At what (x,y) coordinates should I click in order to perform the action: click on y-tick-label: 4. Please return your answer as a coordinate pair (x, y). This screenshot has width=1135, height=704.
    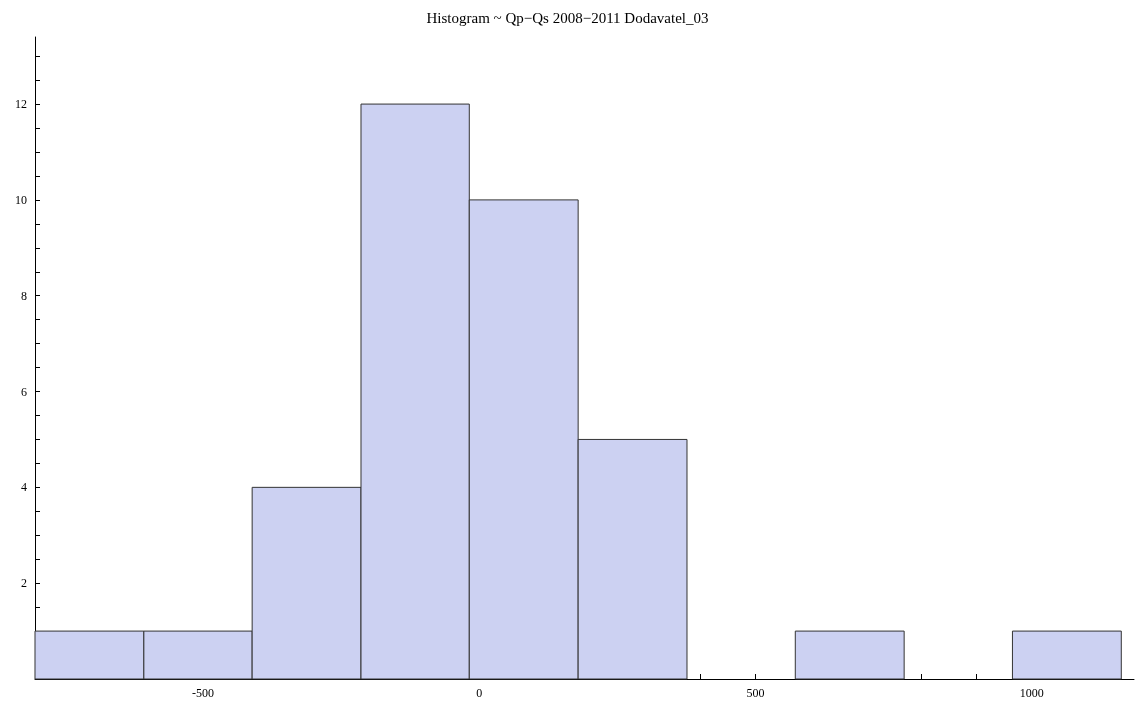
    Looking at the image, I should click on (24, 487).